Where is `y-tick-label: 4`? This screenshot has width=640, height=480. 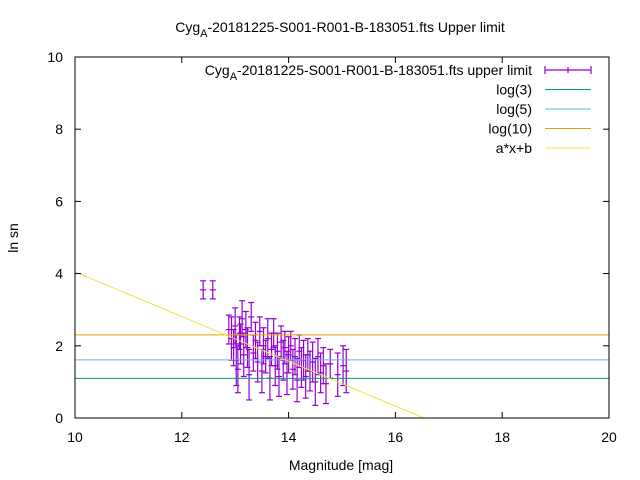
y-tick-label: 4 is located at coordinates (59, 274).